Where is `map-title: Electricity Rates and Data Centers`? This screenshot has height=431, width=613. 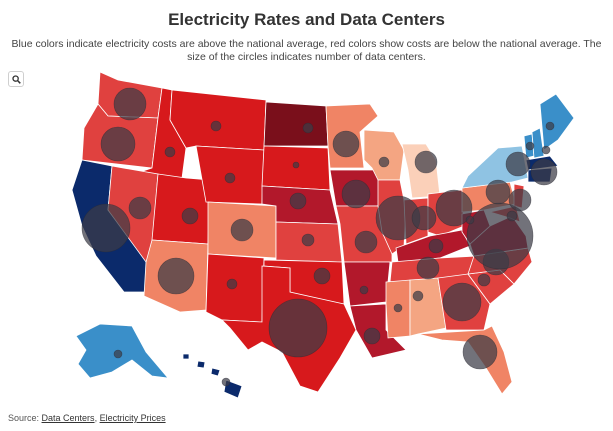
map-title: Electricity Rates and Data Centers is located at coordinates (306, 19).